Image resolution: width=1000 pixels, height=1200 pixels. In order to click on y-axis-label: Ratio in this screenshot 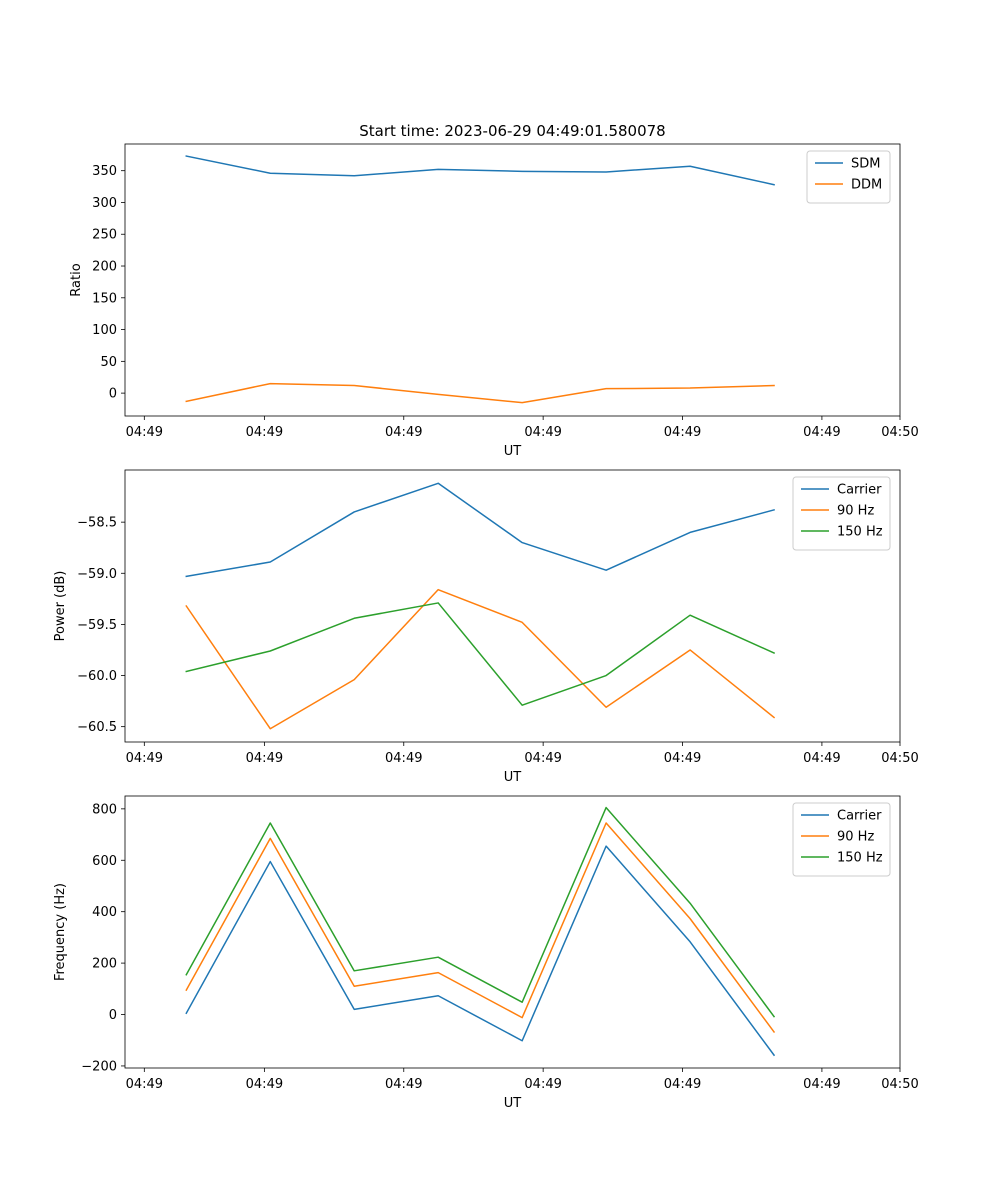, I will do `click(76, 279)`.